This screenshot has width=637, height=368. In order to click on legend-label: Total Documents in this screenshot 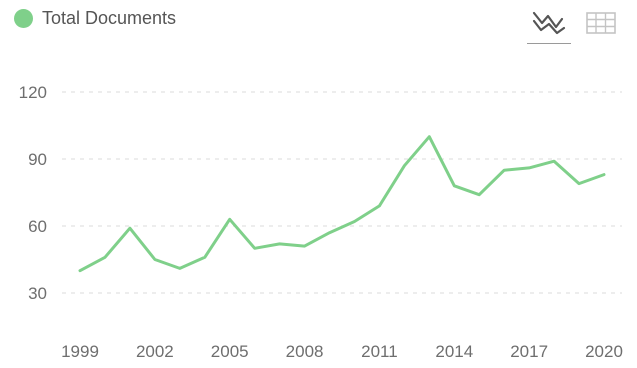, I will do `click(109, 18)`.